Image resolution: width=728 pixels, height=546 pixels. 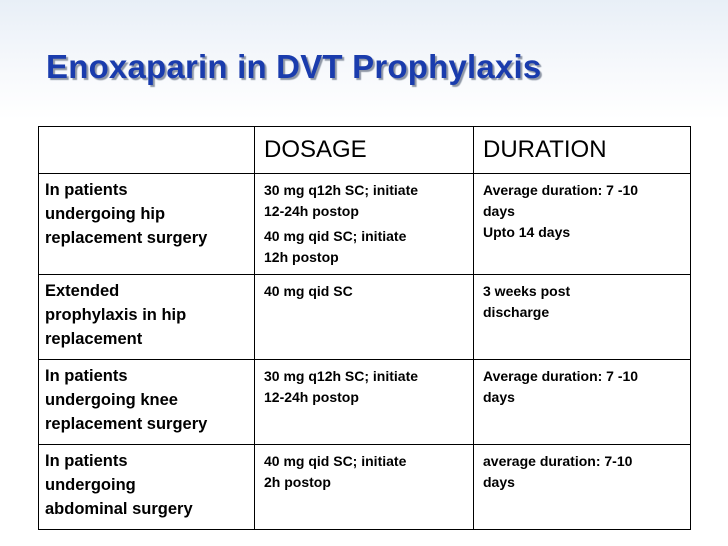 What do you see at coordinates (527, 232) in the screenshot?
I see `cell-line: Upto 14 days` at bounding box center [527, 232].